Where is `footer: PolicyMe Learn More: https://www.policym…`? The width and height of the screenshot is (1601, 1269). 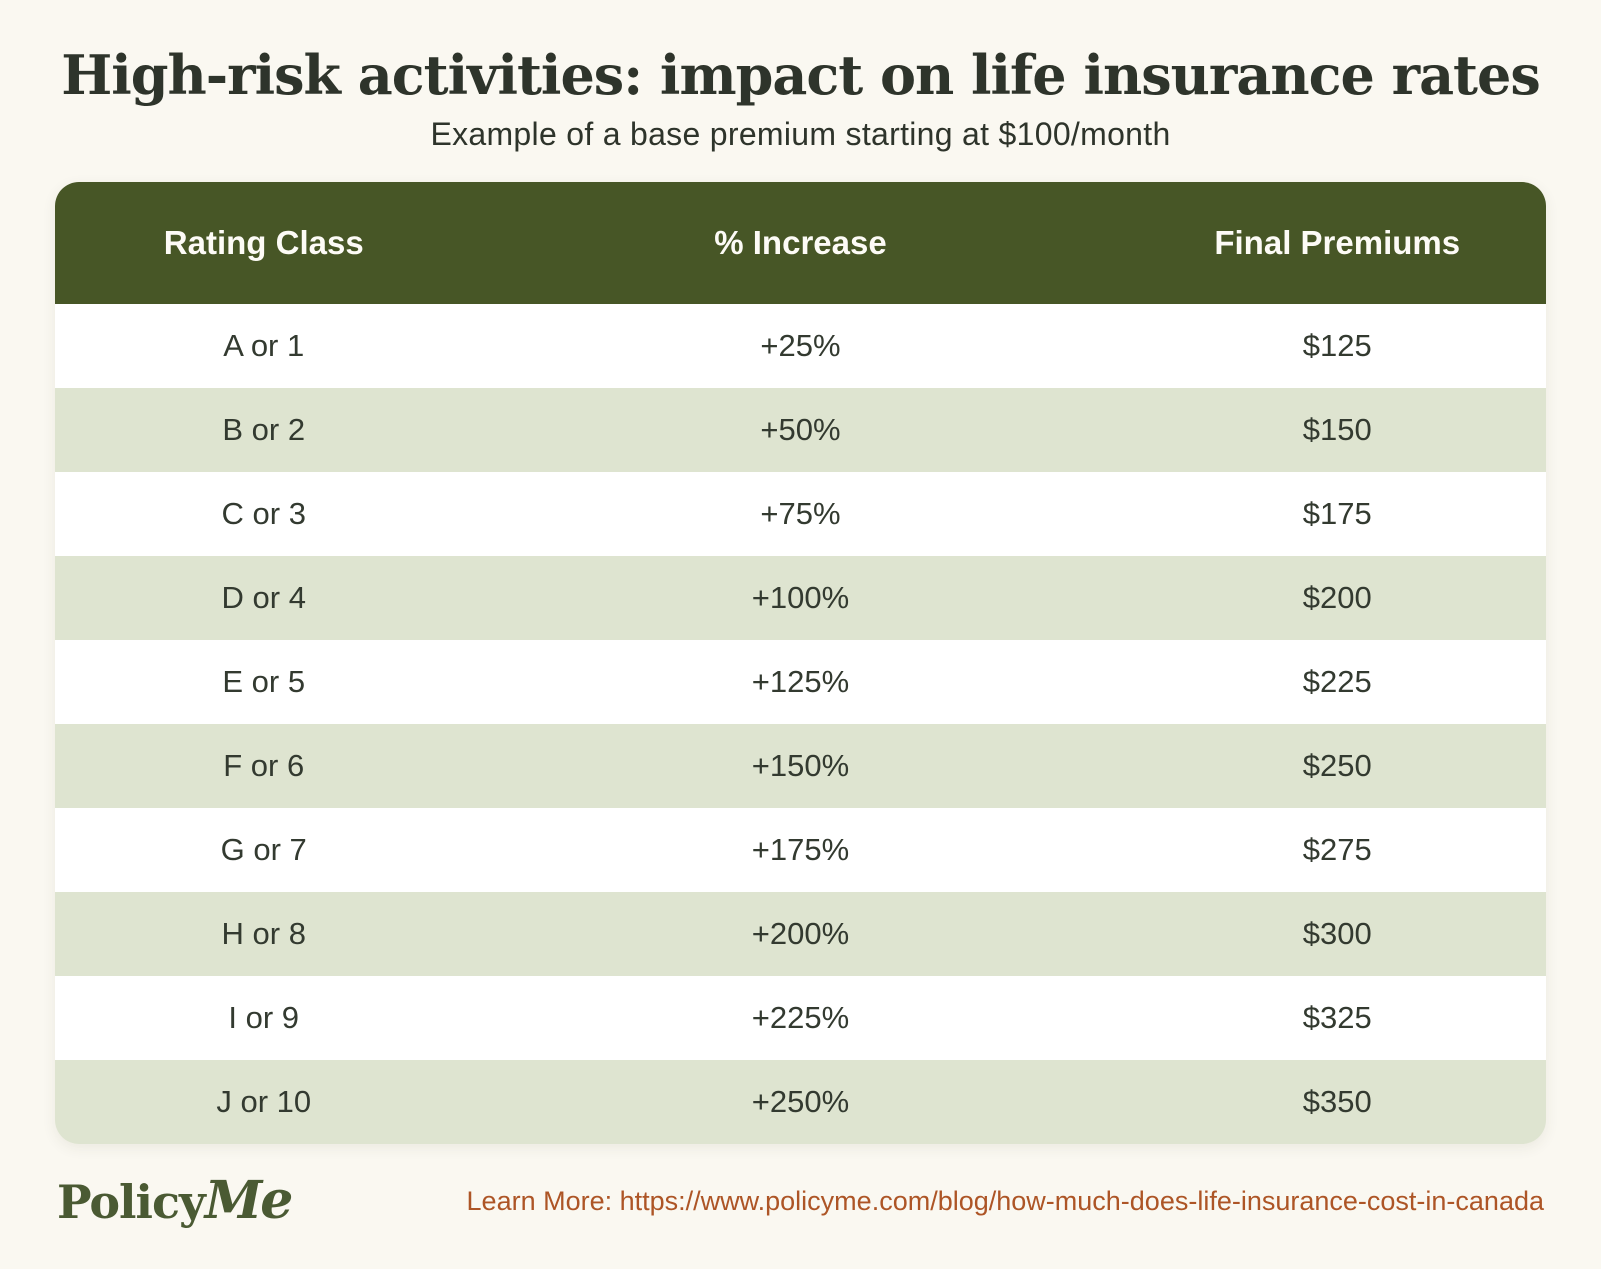
footer: PolicyMe Learn More: https://www.policym… is located at coordinates (800, 1201).